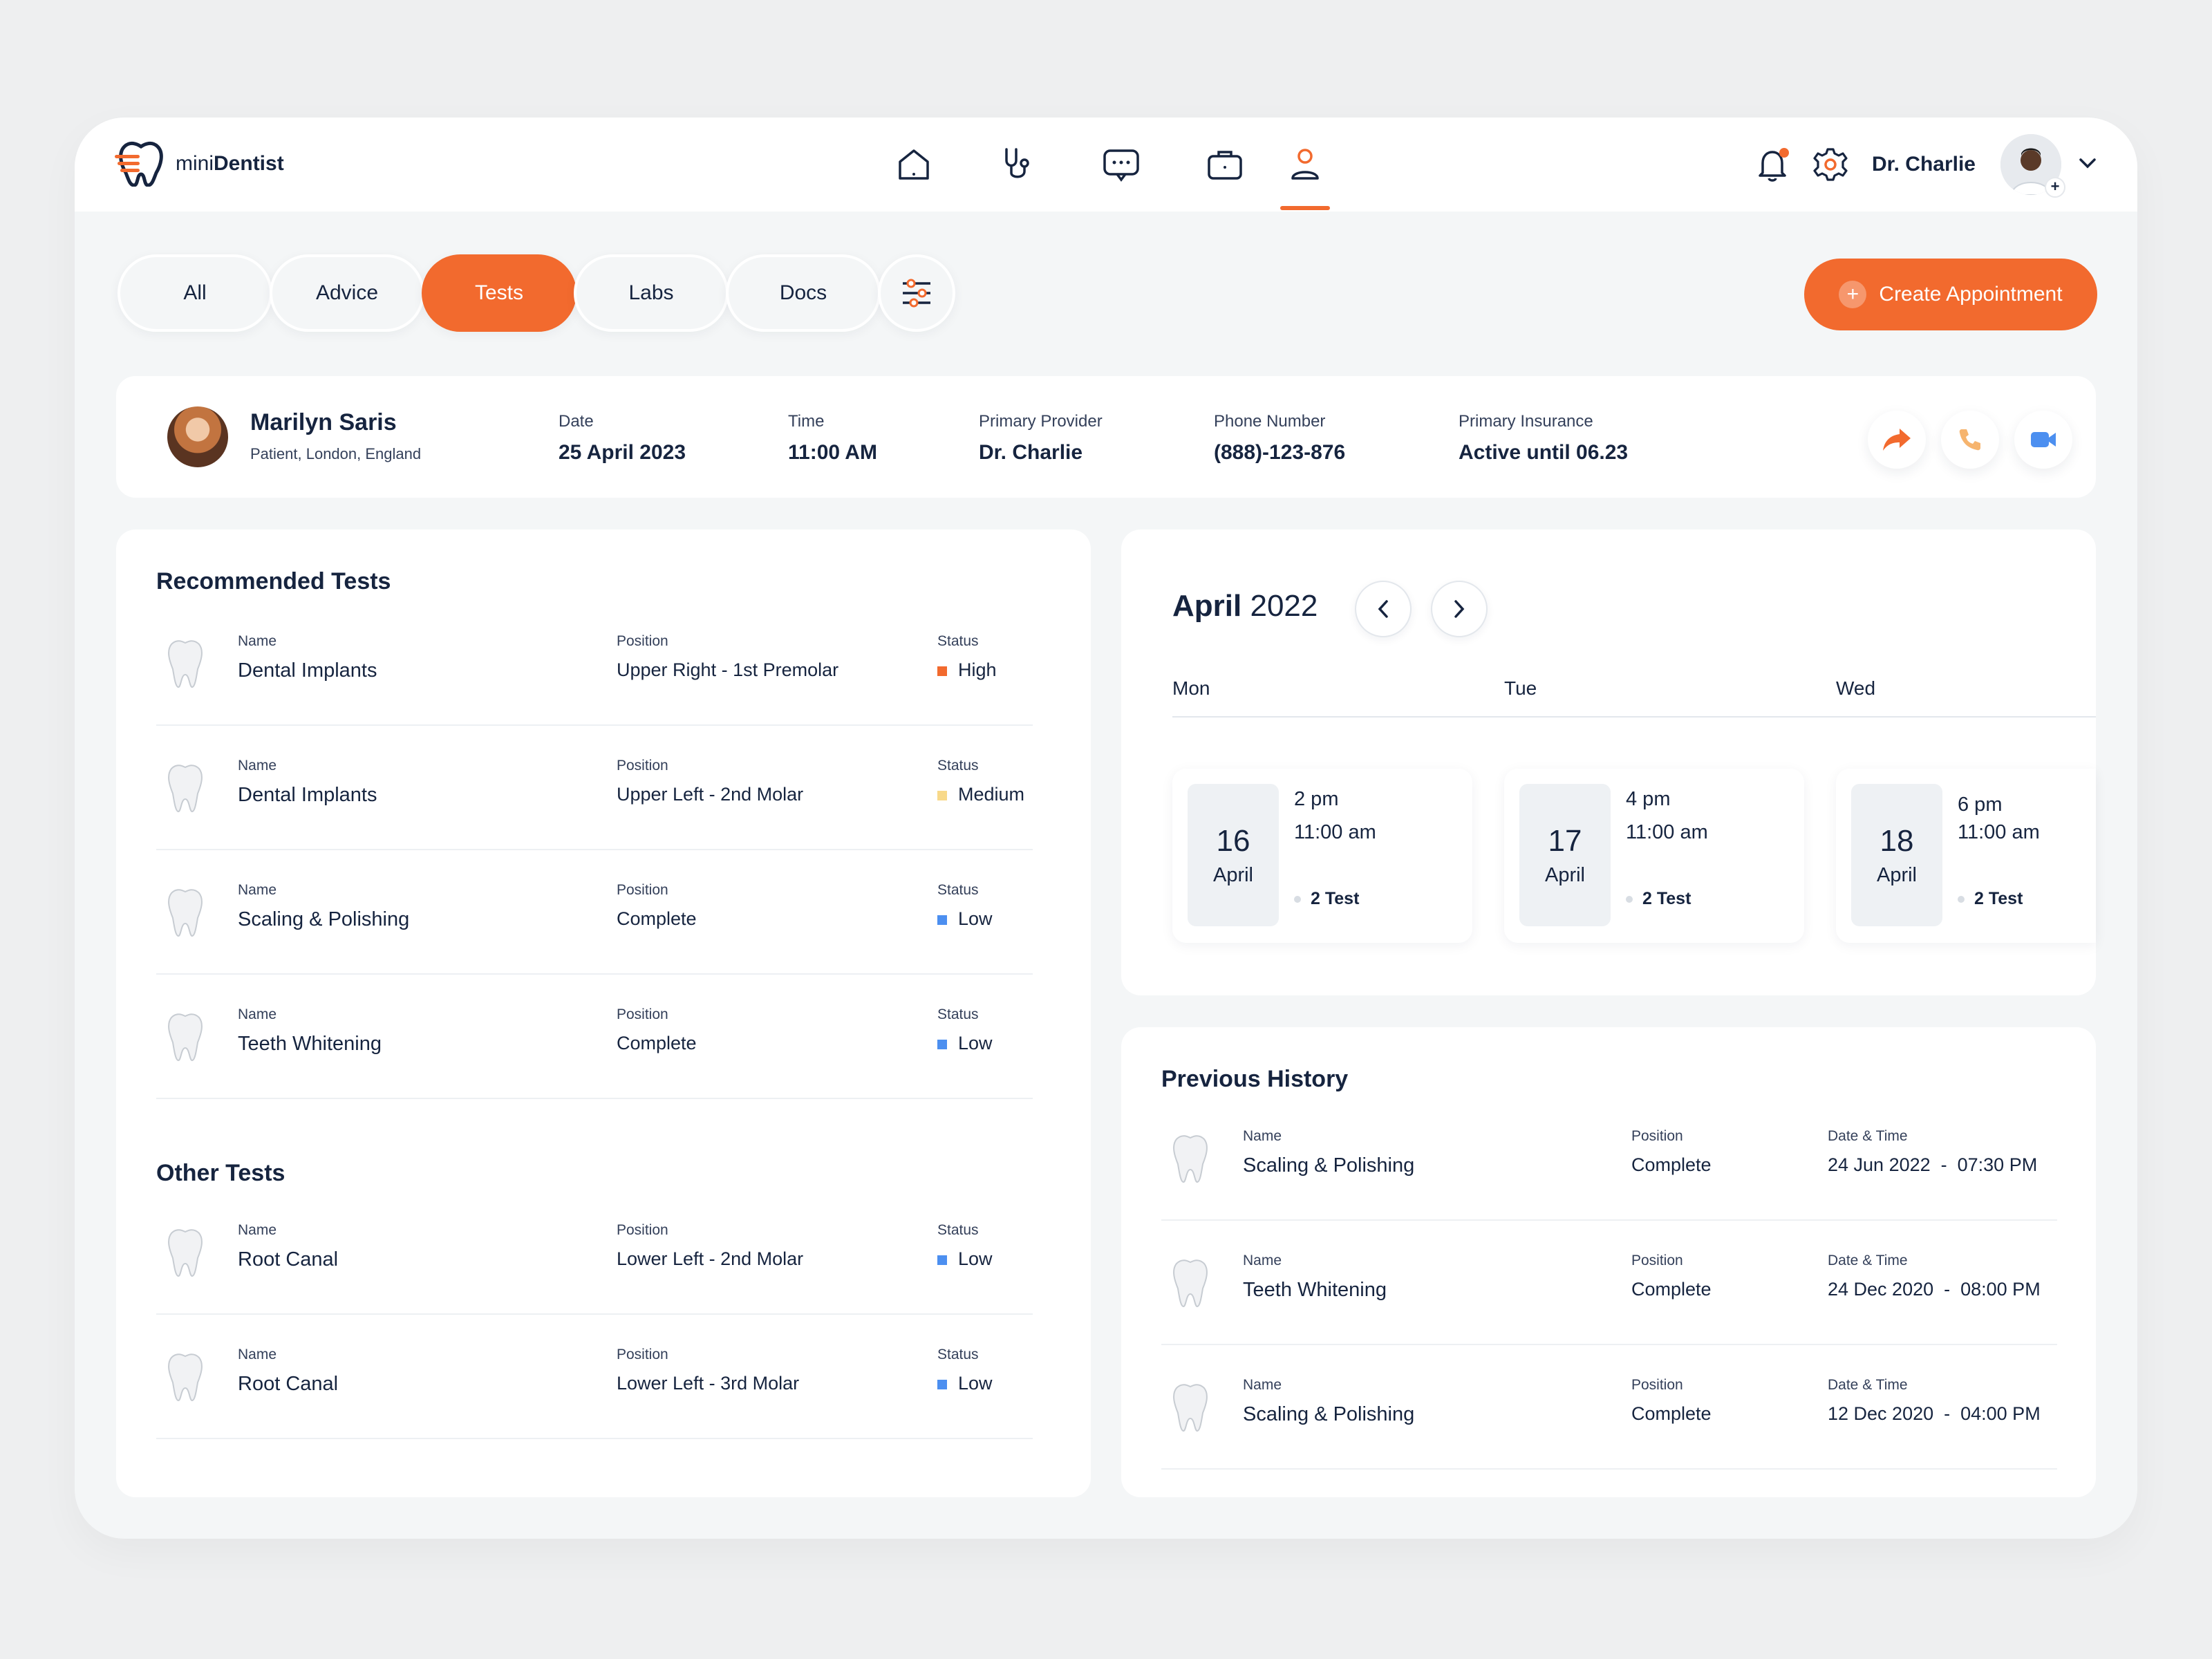 The image size is (2212, 1659). Describe the element at coordinates (273, 581) in the screenshot. I see `recommended-tests-title: Recommended Tests` at that location.